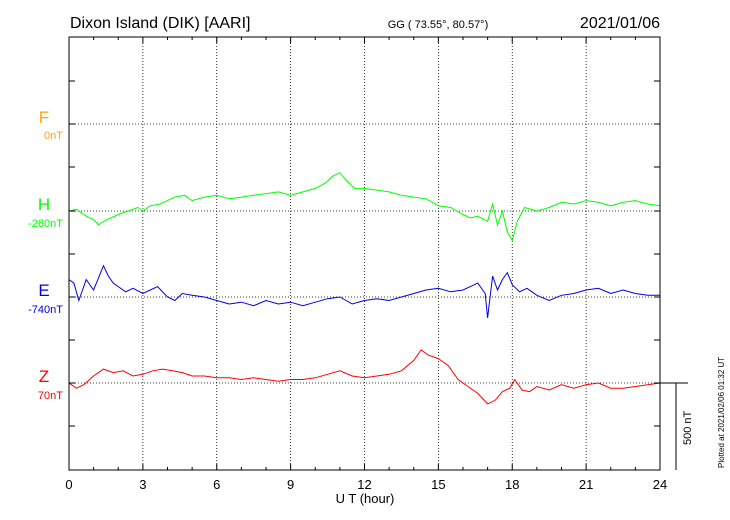  What do you see at coordinates (50, 396) in the screenshot?
I see `series-baseline-z: 70nT` at bounding box center [50, 396].